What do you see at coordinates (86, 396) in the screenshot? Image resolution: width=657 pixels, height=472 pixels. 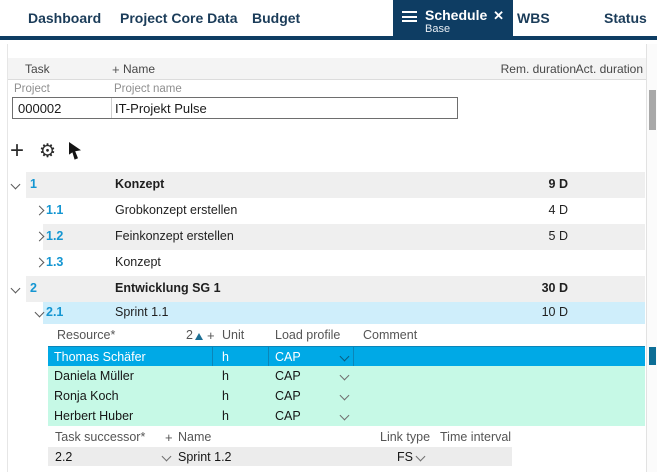 I see `resource-name: Ronja Koch` at bounding box center [86, 396].